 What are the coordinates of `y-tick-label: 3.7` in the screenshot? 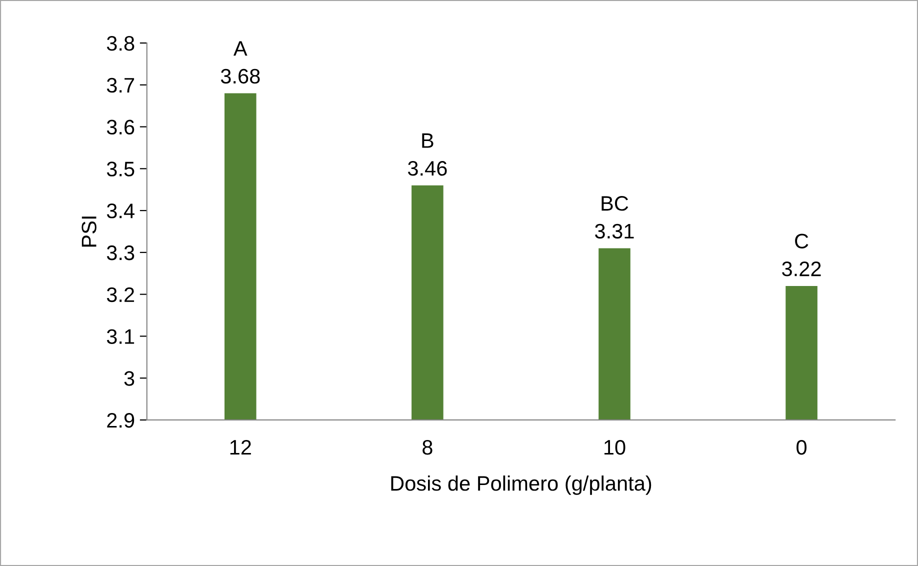 It's located at (120, 85).